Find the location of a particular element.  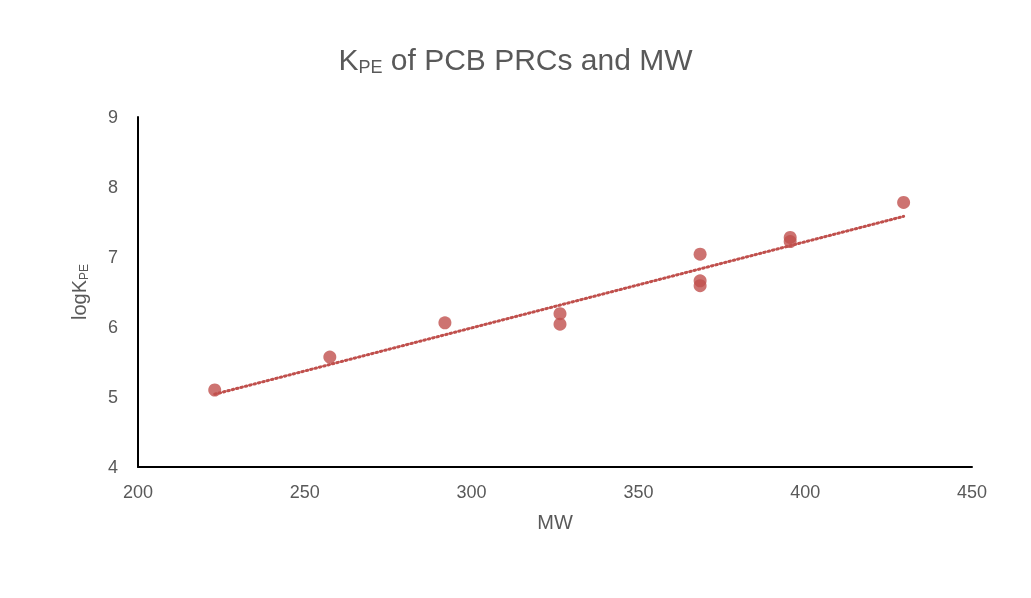

y-tick-label: 5 is located at coordinates (112, 397).